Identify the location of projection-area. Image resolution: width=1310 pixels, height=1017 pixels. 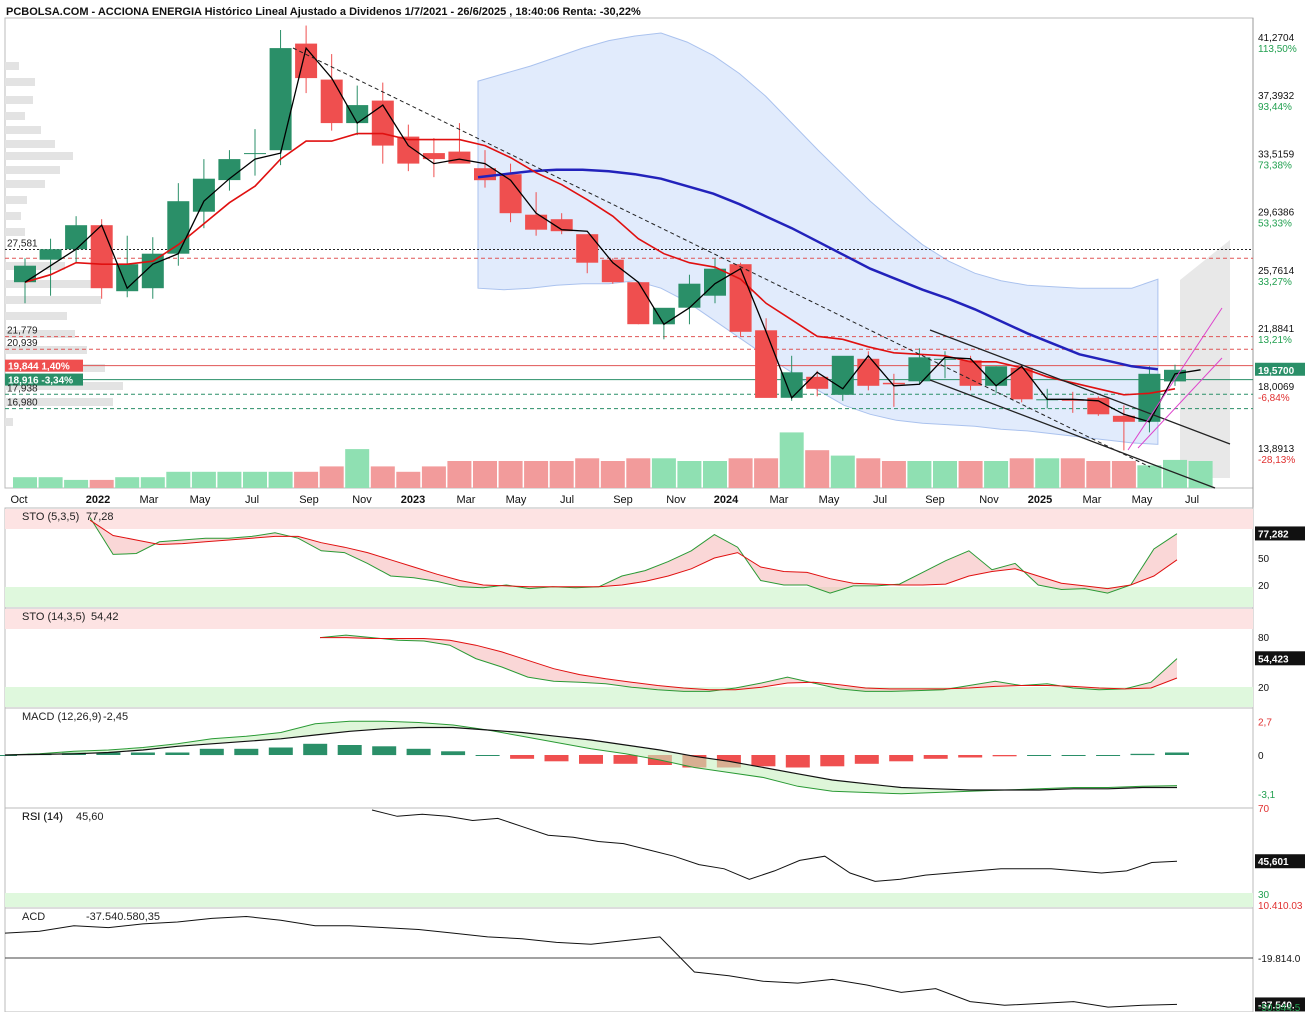
(1205, 359).